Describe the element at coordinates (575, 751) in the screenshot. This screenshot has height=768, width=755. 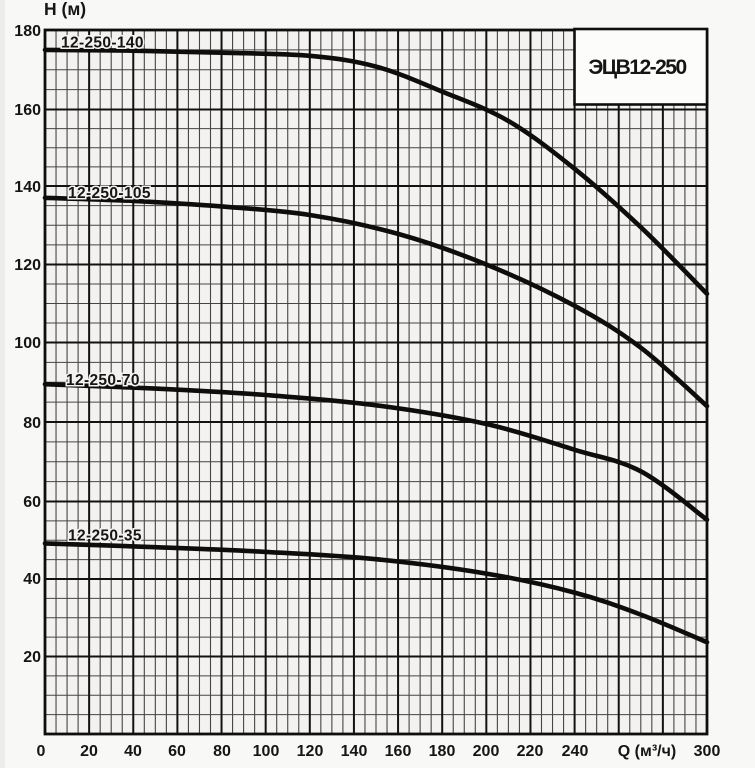
I see `svg-text: 240` at that location.